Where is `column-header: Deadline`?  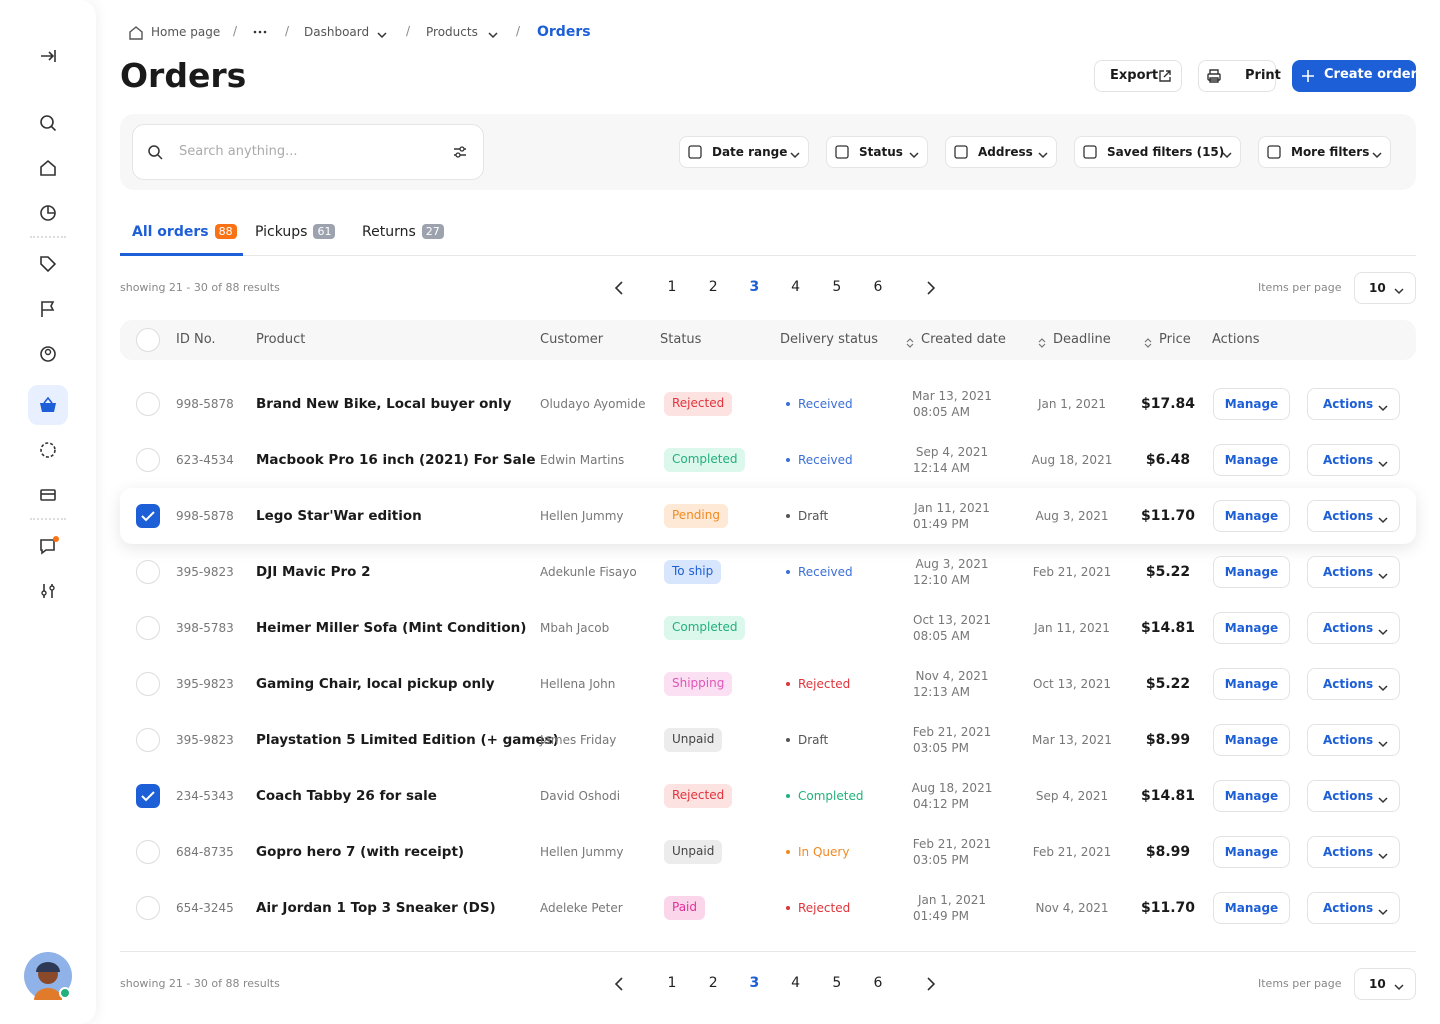
column-header: Deadline is located at coordinates (1082, 339).